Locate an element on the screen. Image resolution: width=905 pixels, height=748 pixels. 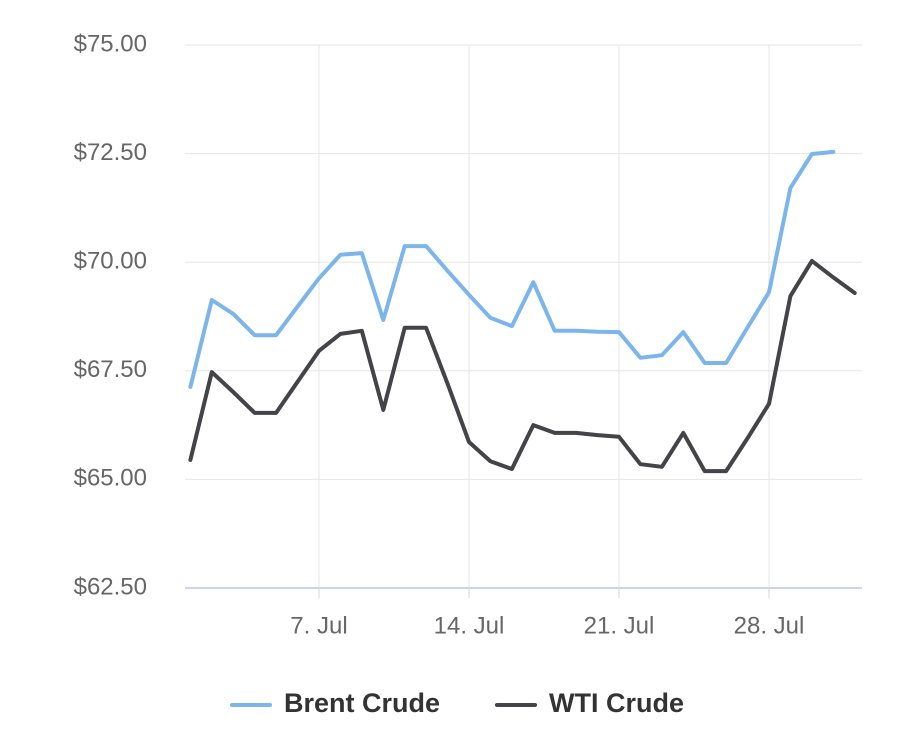
legend-item: WTI Crude is located at coordinates (589, 703).